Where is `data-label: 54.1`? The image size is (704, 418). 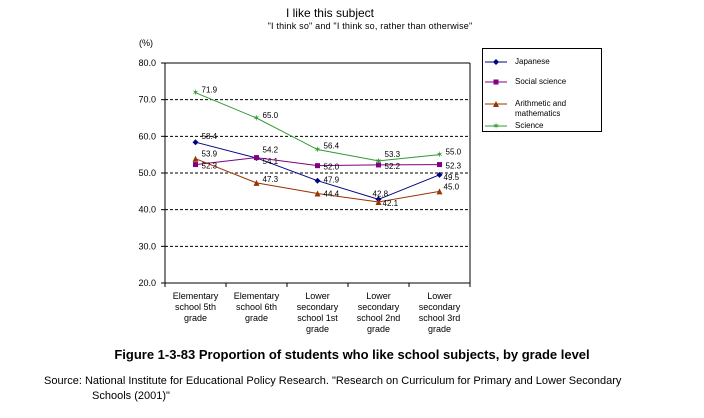
data-label: 54.1 is located at coordinates (271, 161).